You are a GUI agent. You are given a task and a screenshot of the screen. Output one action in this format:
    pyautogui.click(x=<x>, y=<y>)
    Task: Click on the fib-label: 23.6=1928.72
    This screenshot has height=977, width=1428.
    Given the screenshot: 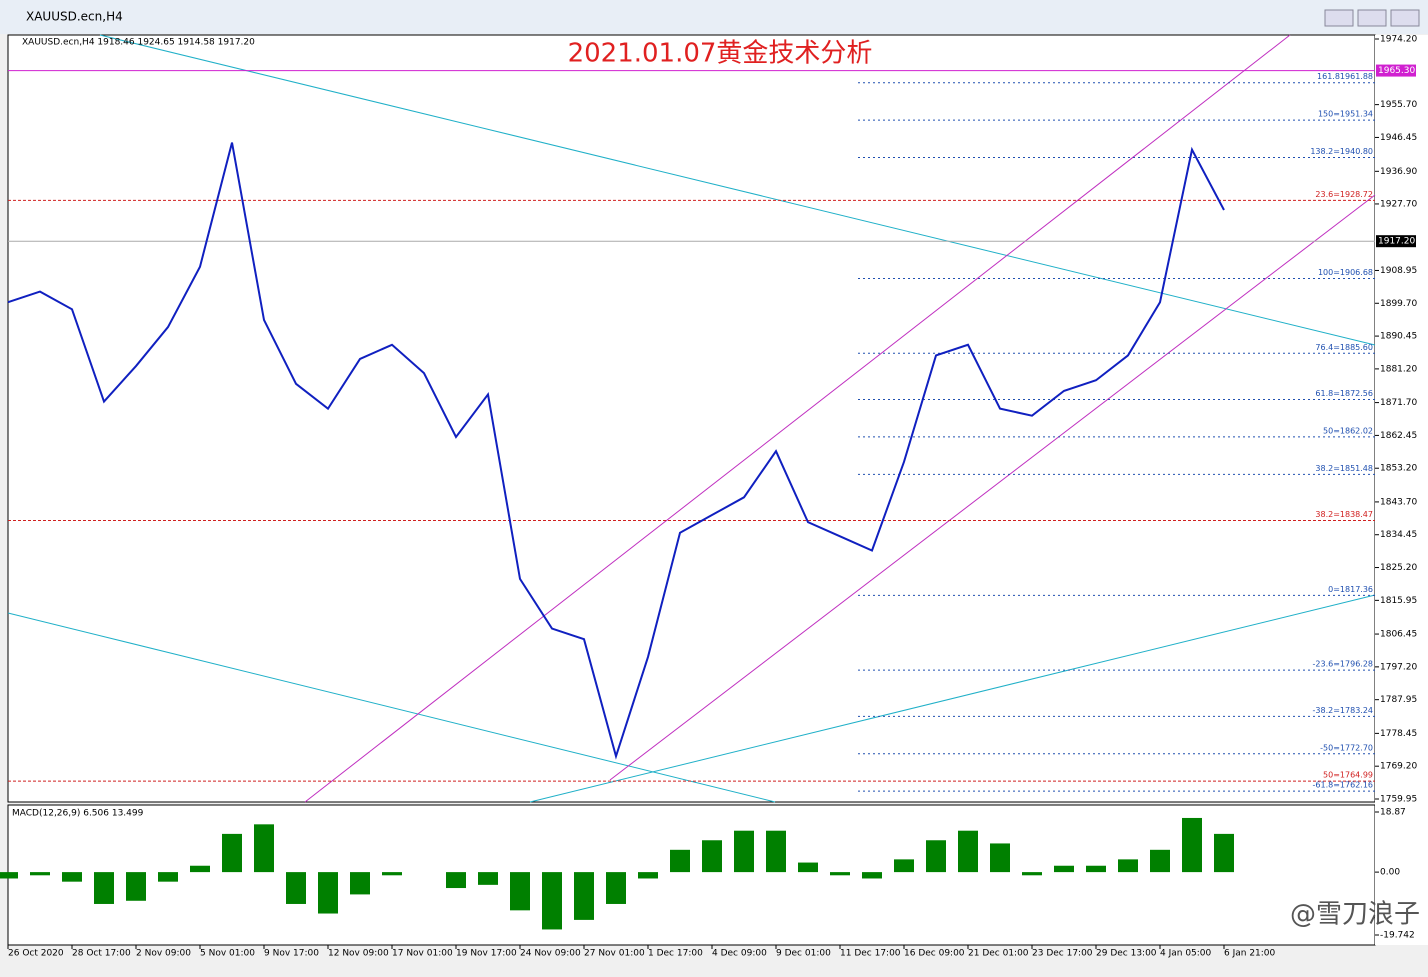 What is the action you would take?
    pyautogui.click(x=1344, y=194)
    